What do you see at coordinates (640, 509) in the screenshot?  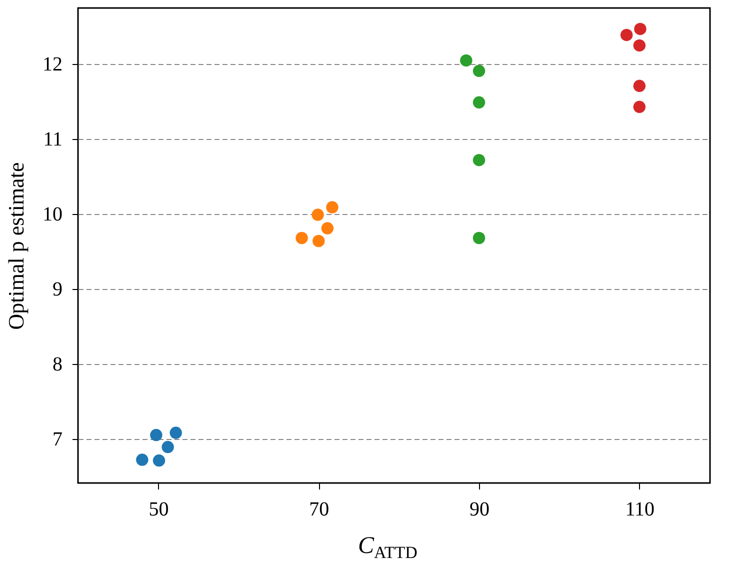 I see `x-tick-label: 110` at bounding box center [640, 509].